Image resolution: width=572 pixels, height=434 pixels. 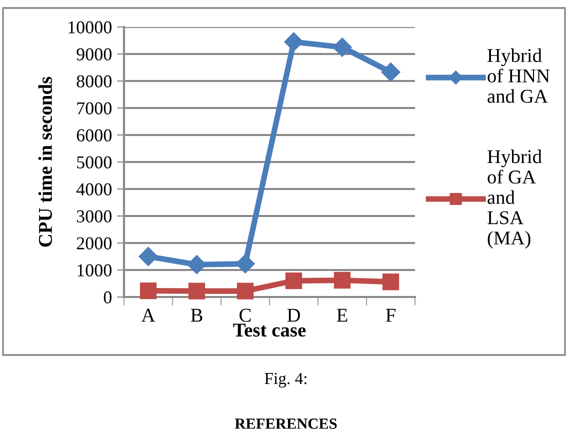 I want to click on x-tick-label: D, so click(x=293, y=315).